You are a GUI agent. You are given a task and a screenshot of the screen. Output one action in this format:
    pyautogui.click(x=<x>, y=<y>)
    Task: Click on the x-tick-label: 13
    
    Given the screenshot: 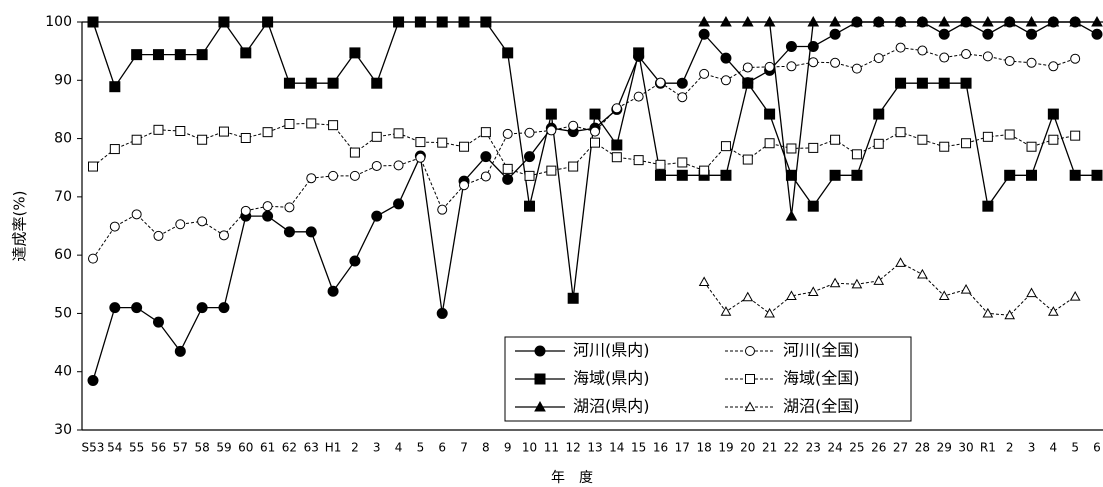 What is the action you would take?
    pyautogui.click(x=594, y=448)
    